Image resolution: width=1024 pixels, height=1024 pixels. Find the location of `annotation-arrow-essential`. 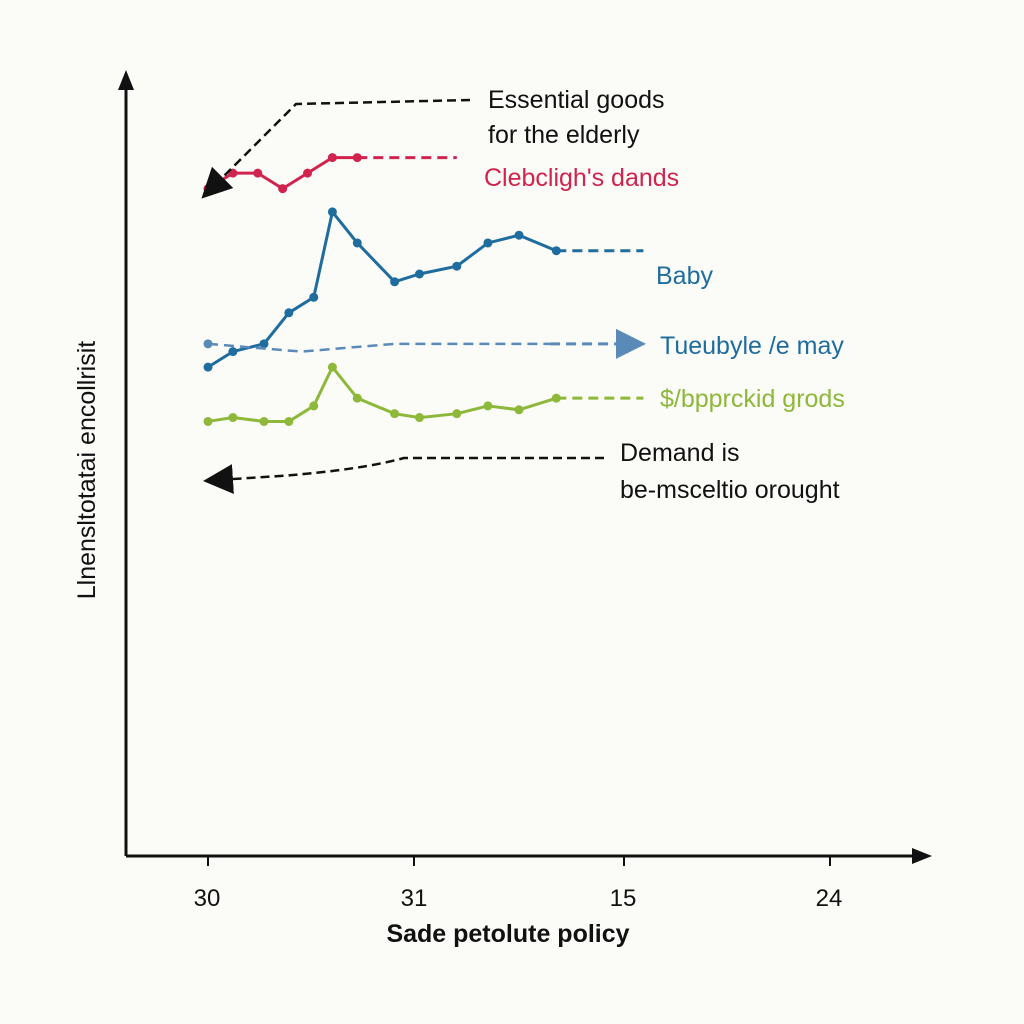

annotation-arrow-essential is located at coordinates (336, 148).